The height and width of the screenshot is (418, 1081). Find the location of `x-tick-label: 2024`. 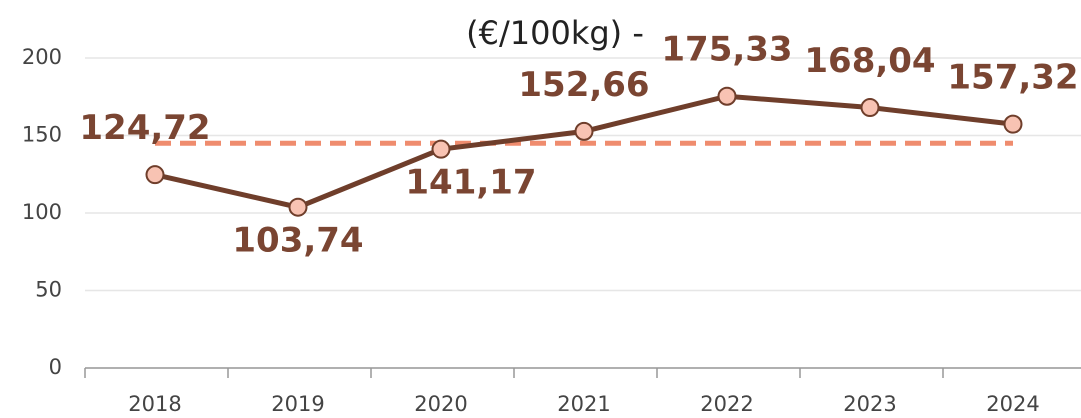

x-tick-label: 2024 is located at coordinates (1012, 404).